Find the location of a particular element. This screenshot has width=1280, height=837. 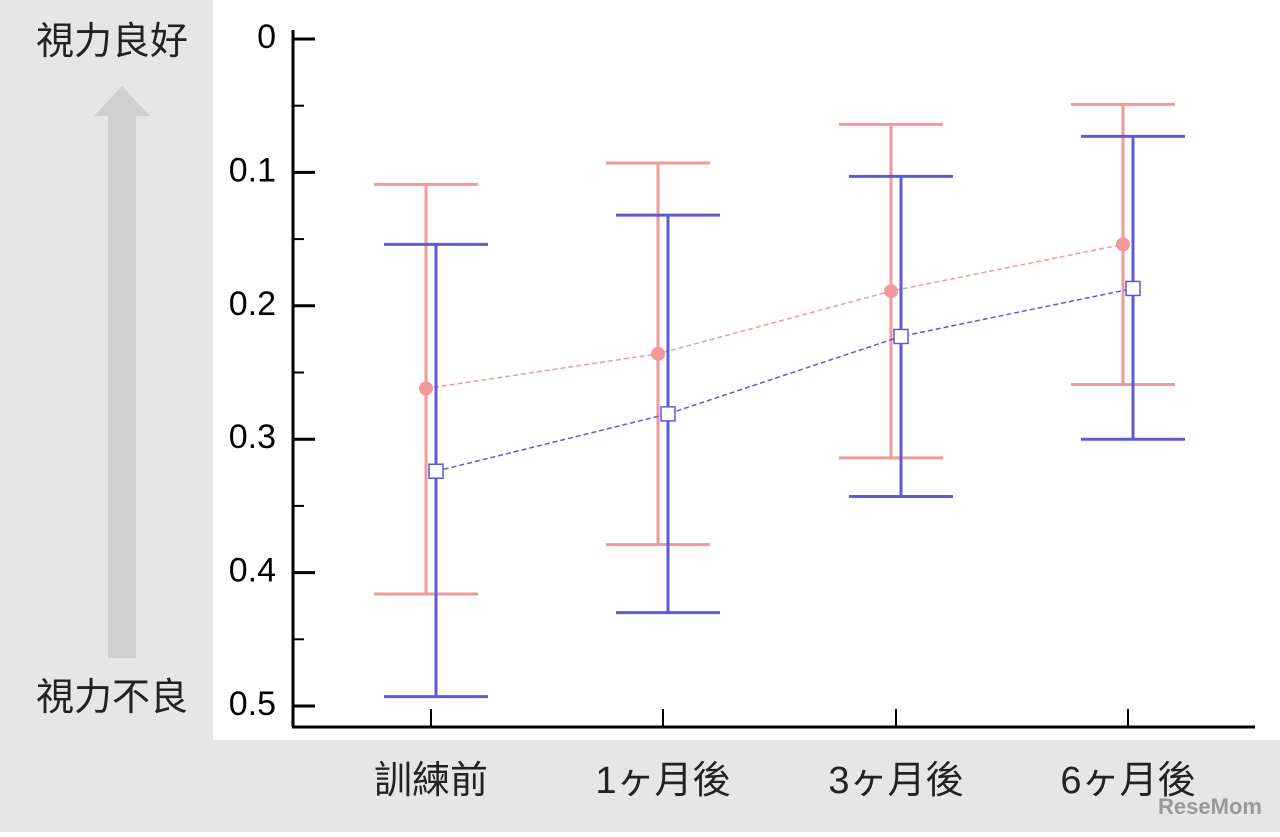

y-tick-label: 0.4 is located at coordinates (252, 571).